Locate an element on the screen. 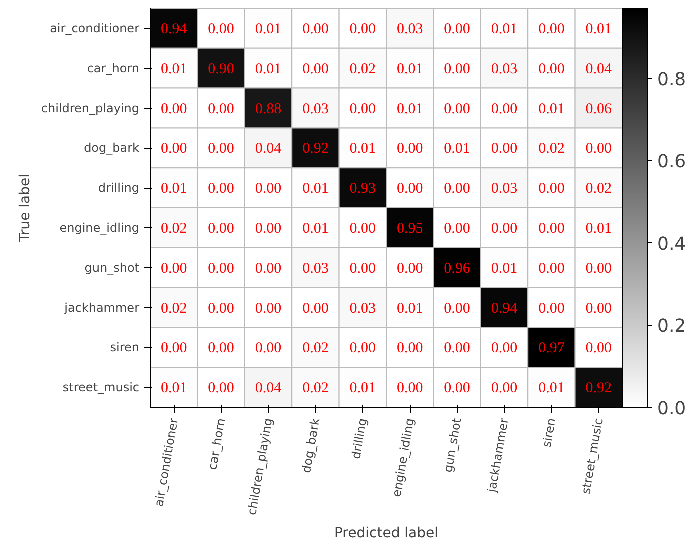 This screenshot has width=689, height=544. y-tick-label: children_playing is located at coordinates (90, 108).